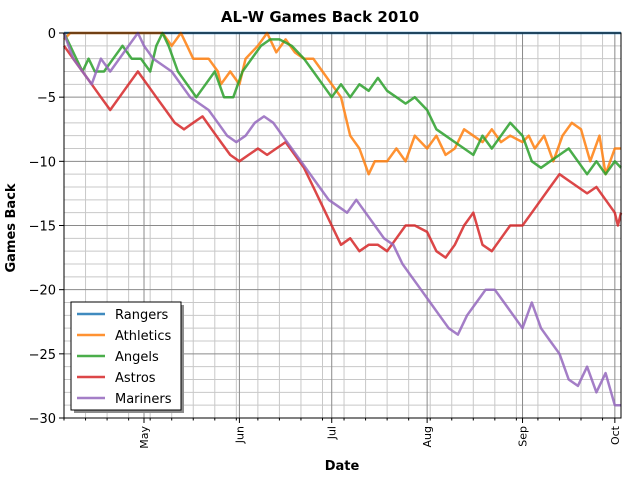 The height and width of the screenshot is (480, 640). I want to click on legend-label-rangers: Rangers, so click(142, 315).